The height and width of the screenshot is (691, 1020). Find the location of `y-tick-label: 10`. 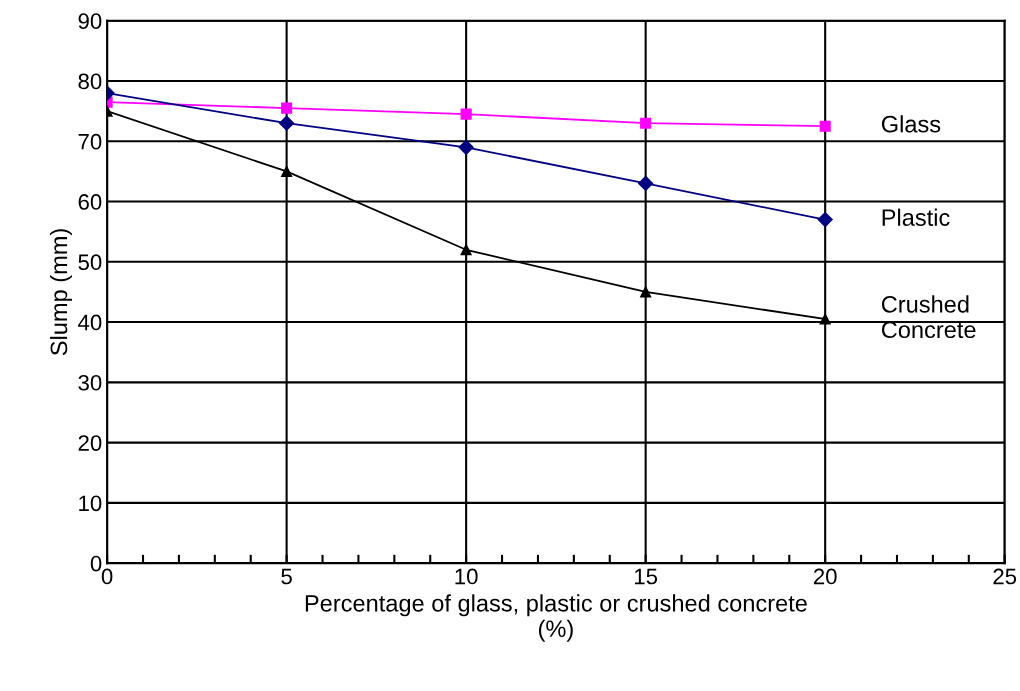

y-tick-label: 10 is located at coordinates (90, 503).